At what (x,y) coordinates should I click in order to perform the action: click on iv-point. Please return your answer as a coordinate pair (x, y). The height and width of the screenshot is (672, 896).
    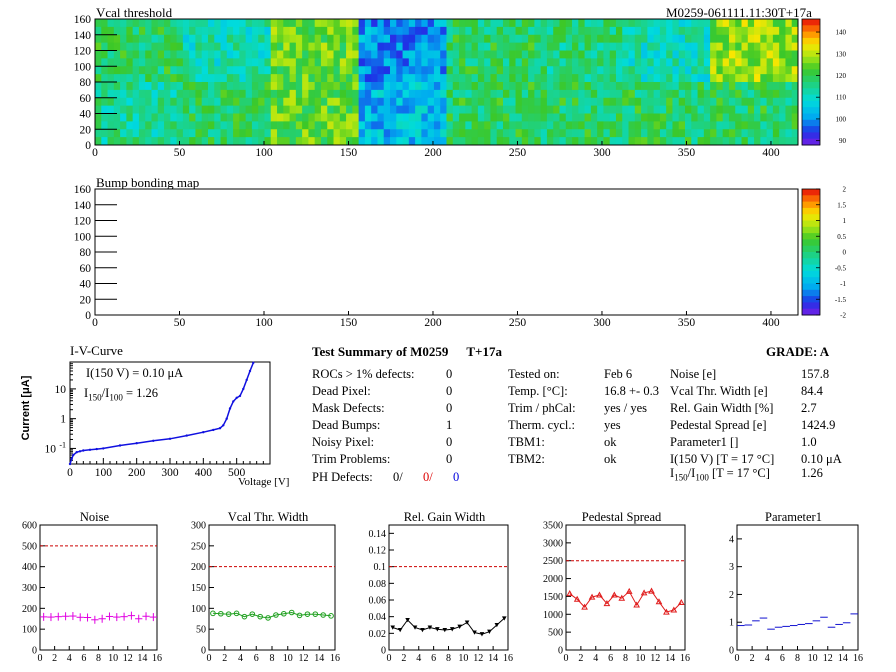
    Looking at the image, I should click on (243, 389).